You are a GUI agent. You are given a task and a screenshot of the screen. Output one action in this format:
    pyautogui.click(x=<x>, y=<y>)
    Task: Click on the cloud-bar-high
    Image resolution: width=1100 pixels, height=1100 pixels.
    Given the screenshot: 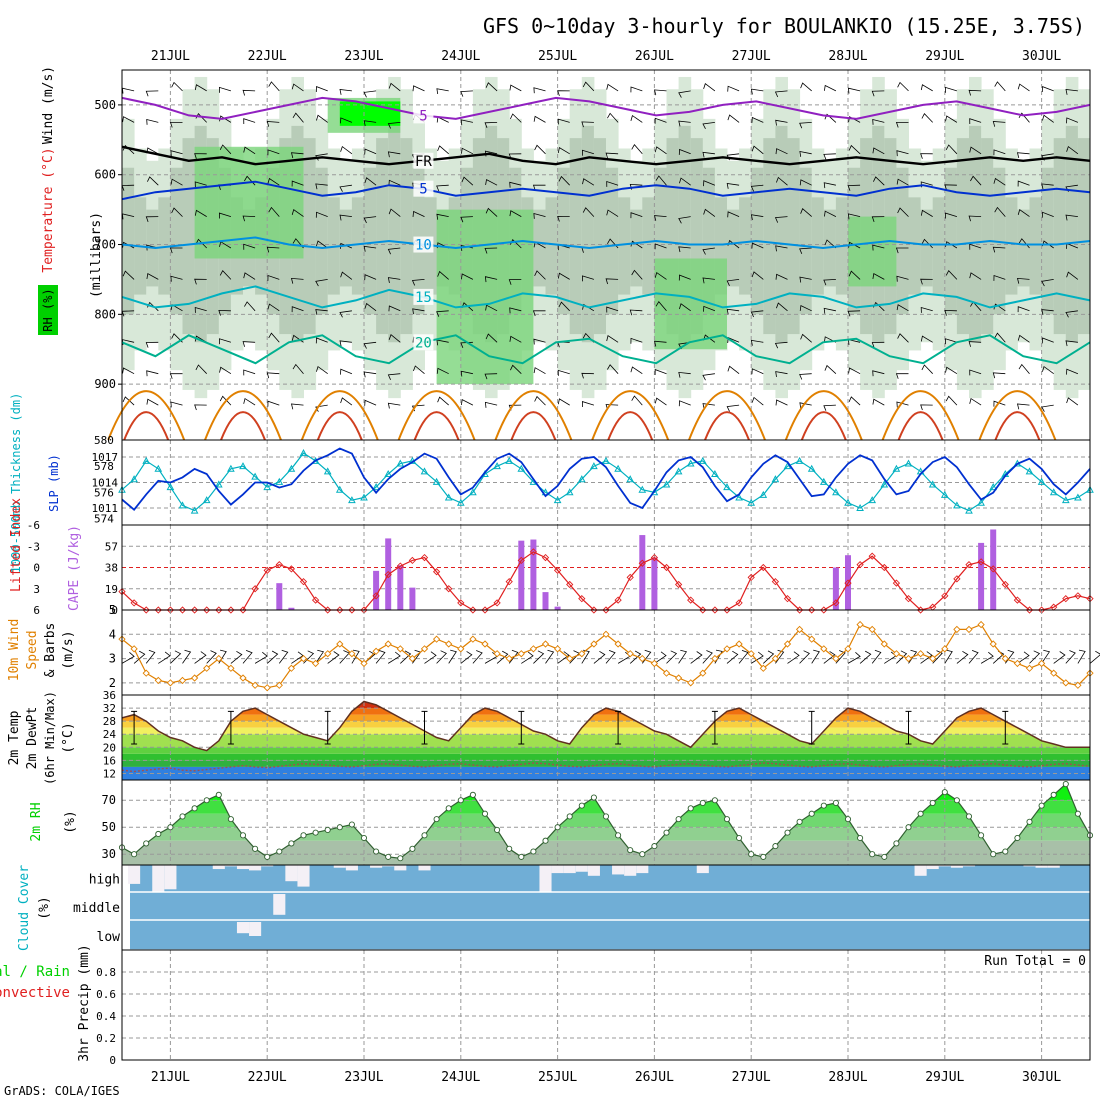 What is the action you would take?
    pyautogui.click(x=630, y=870)
    